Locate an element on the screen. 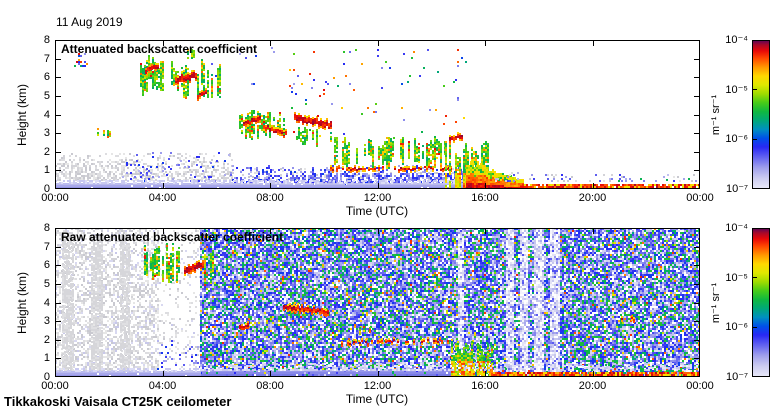 The image size is (780, 420). y-axis-label-bottom: Height (km) is located at coordinates (22, 303).